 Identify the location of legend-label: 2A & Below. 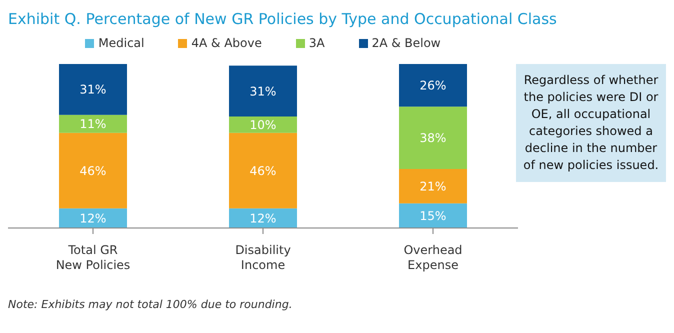
(405, 43).